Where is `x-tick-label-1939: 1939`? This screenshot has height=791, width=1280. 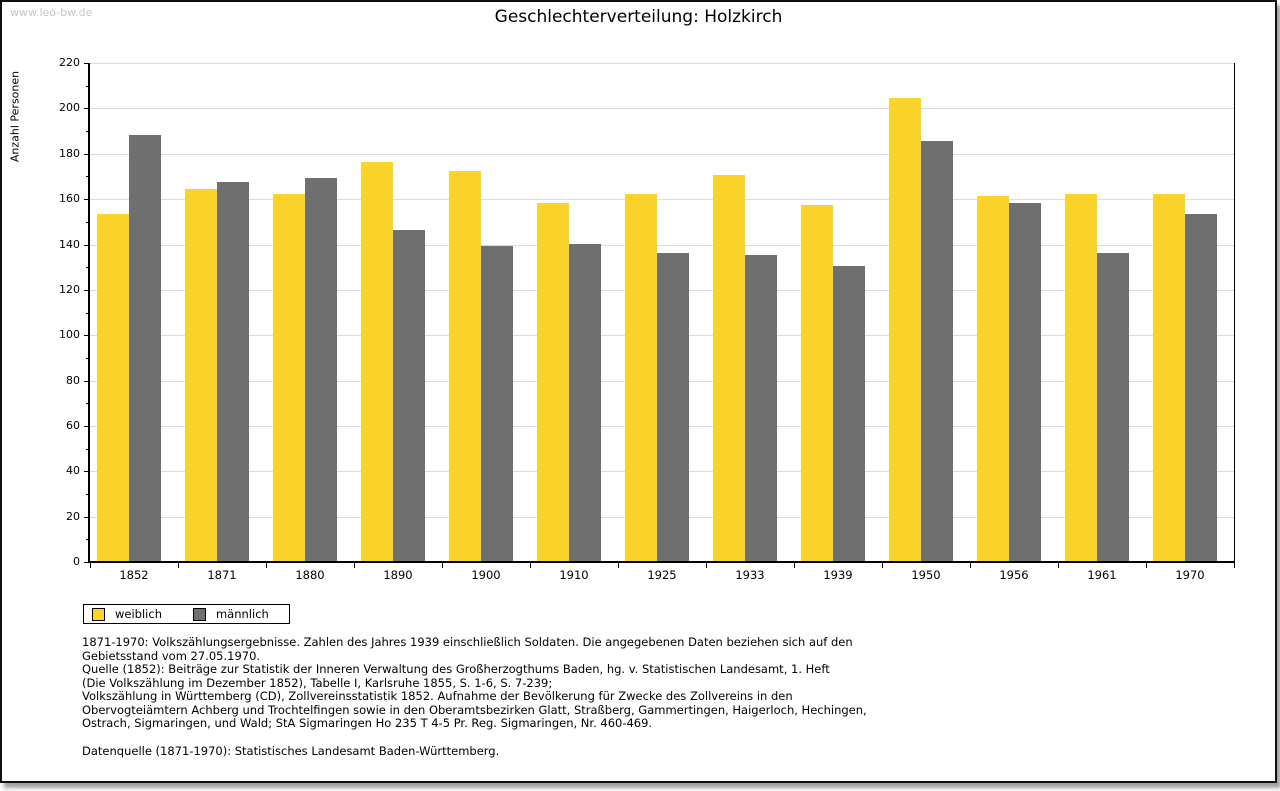
x-tick-label-1939: 1939 is located at coordinates (838, 575).